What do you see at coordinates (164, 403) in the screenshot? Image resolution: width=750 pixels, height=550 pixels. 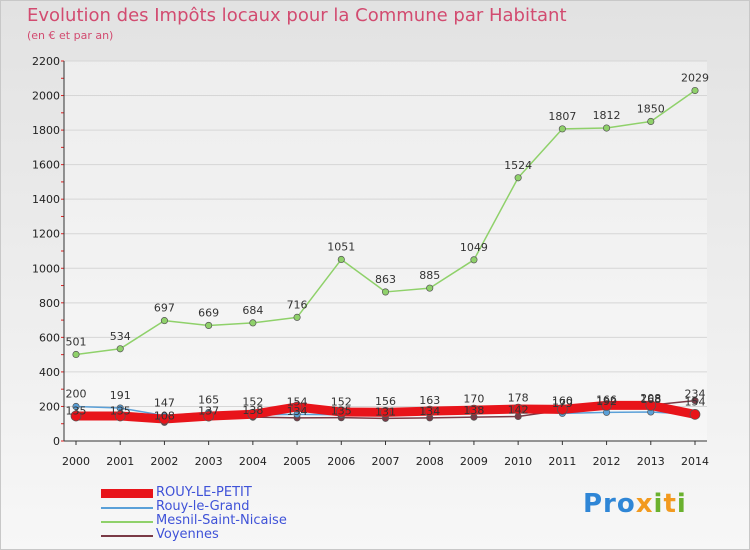 I see `data-label: 147` at bounding box center [164, 403].